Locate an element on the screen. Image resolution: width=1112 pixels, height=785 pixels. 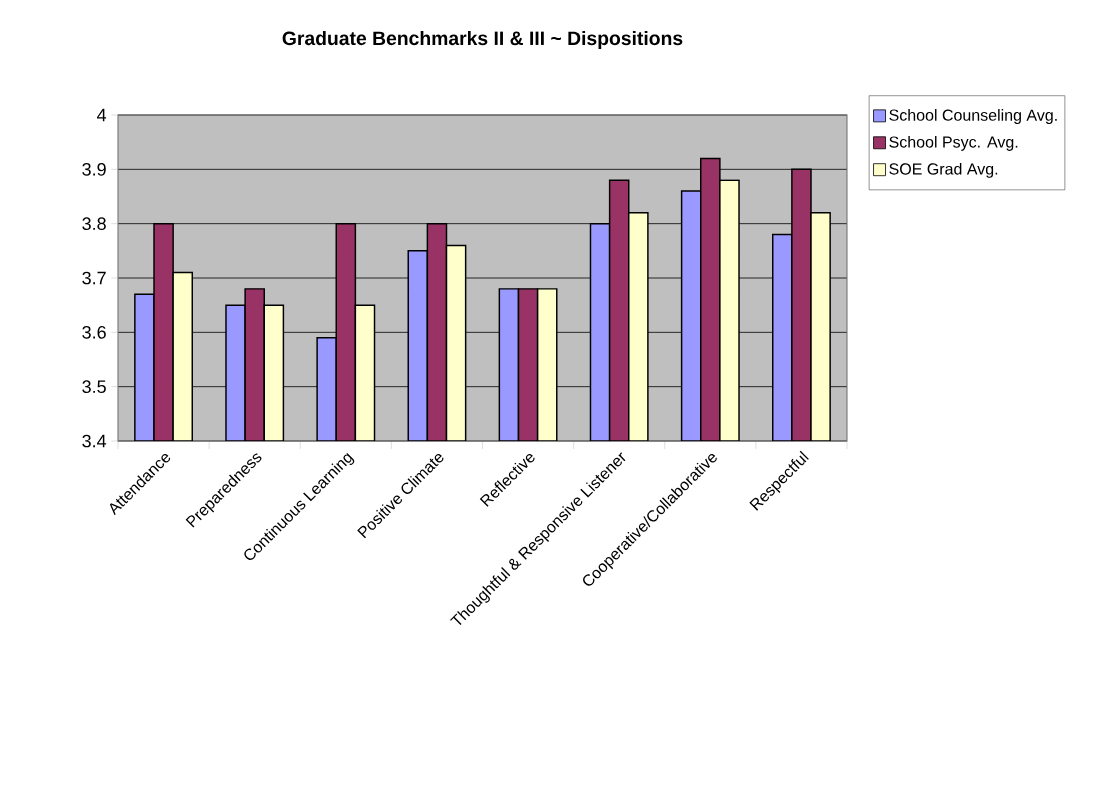
y-tick-label: 3.5 is located at coordinates (94, 387).